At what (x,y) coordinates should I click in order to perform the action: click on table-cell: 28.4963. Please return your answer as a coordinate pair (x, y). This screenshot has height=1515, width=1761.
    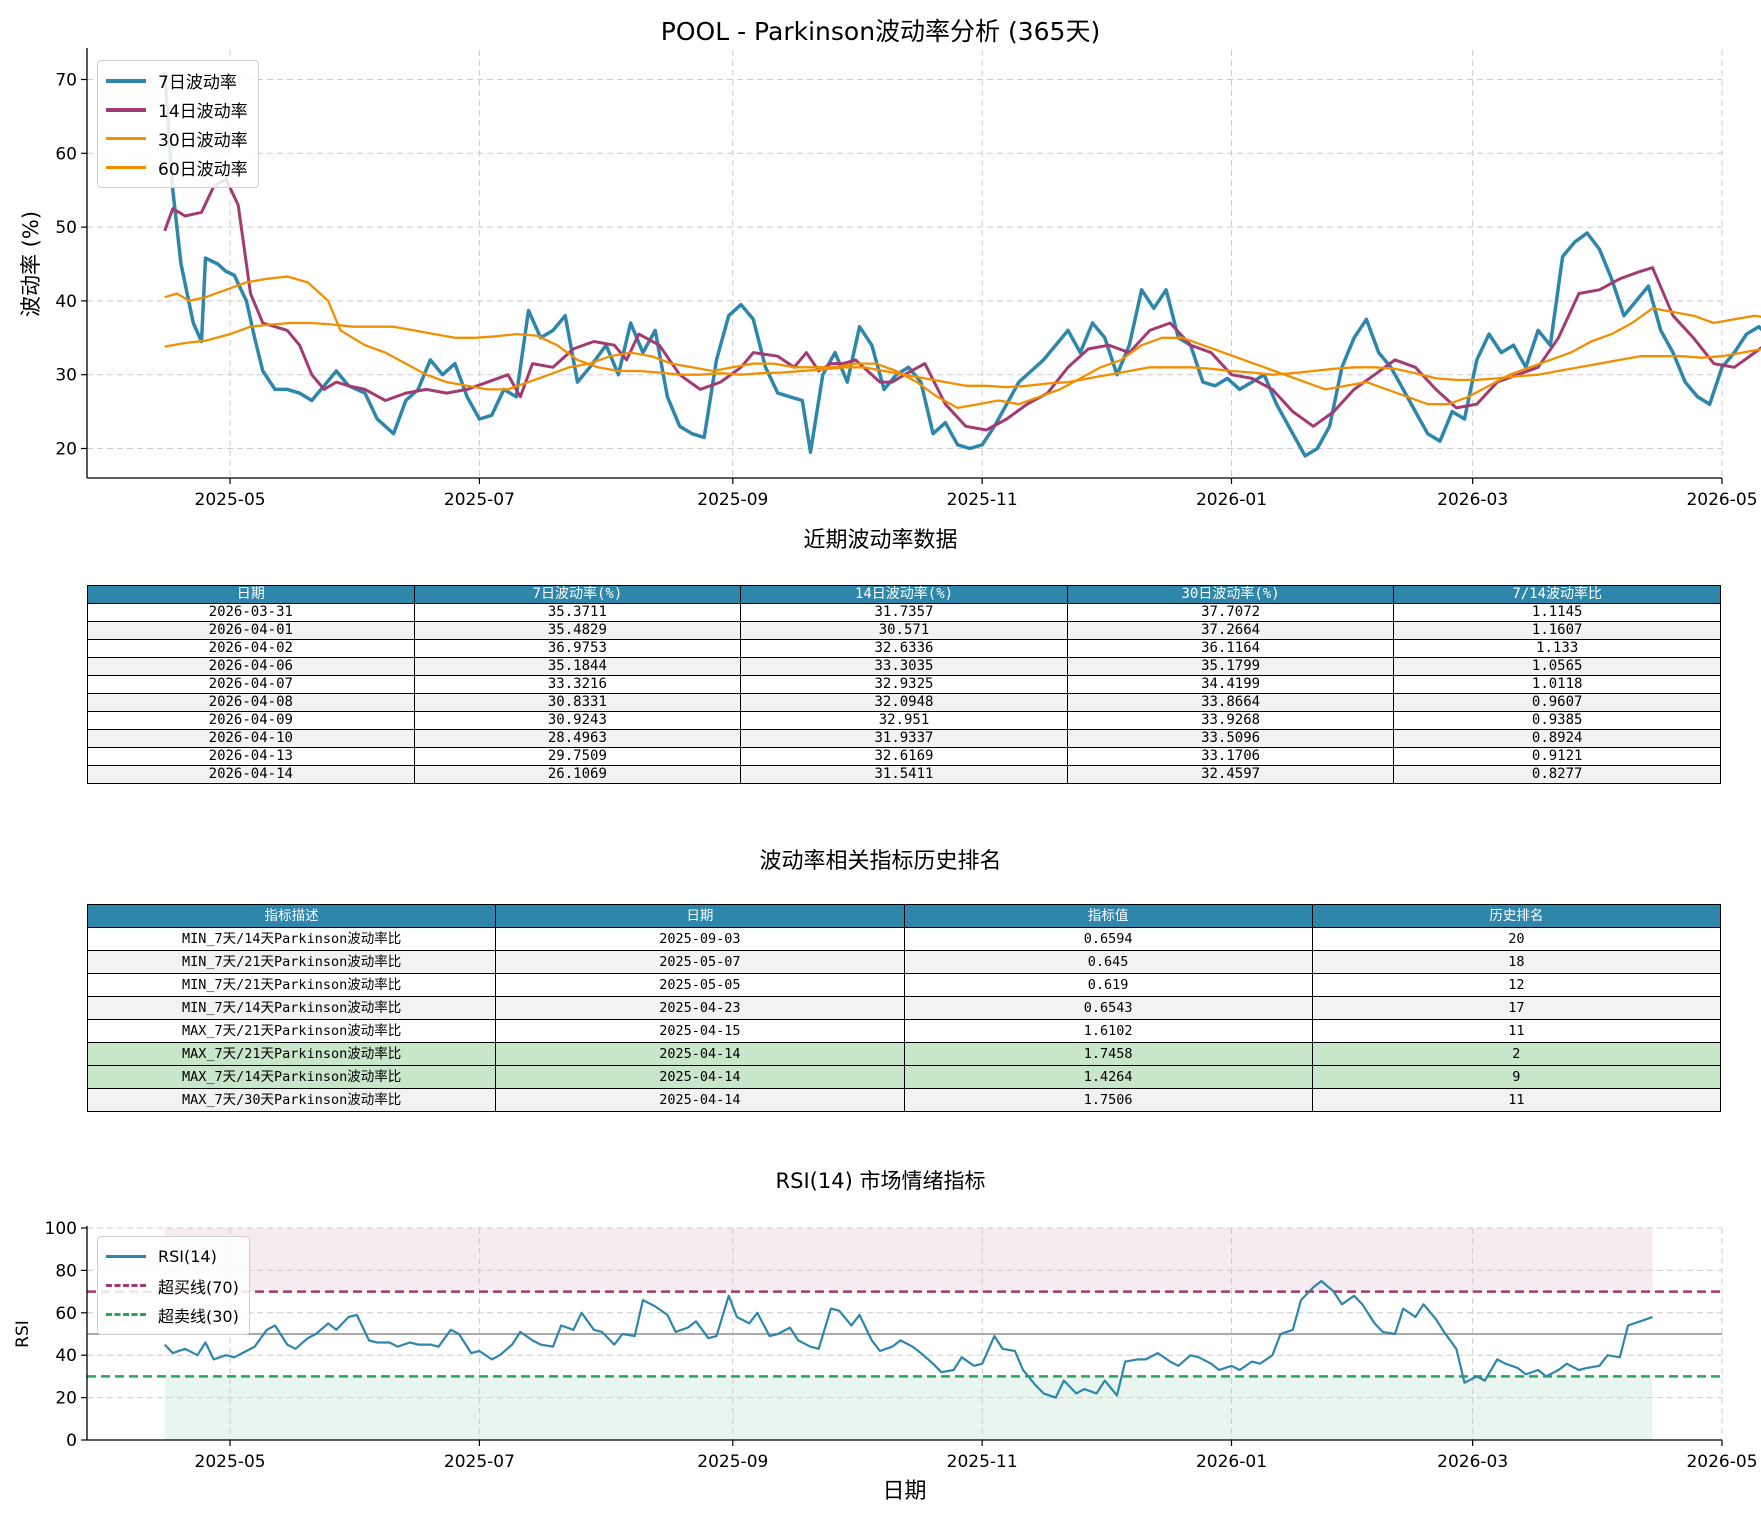
    Looking at the image, I should click on (577, 738).